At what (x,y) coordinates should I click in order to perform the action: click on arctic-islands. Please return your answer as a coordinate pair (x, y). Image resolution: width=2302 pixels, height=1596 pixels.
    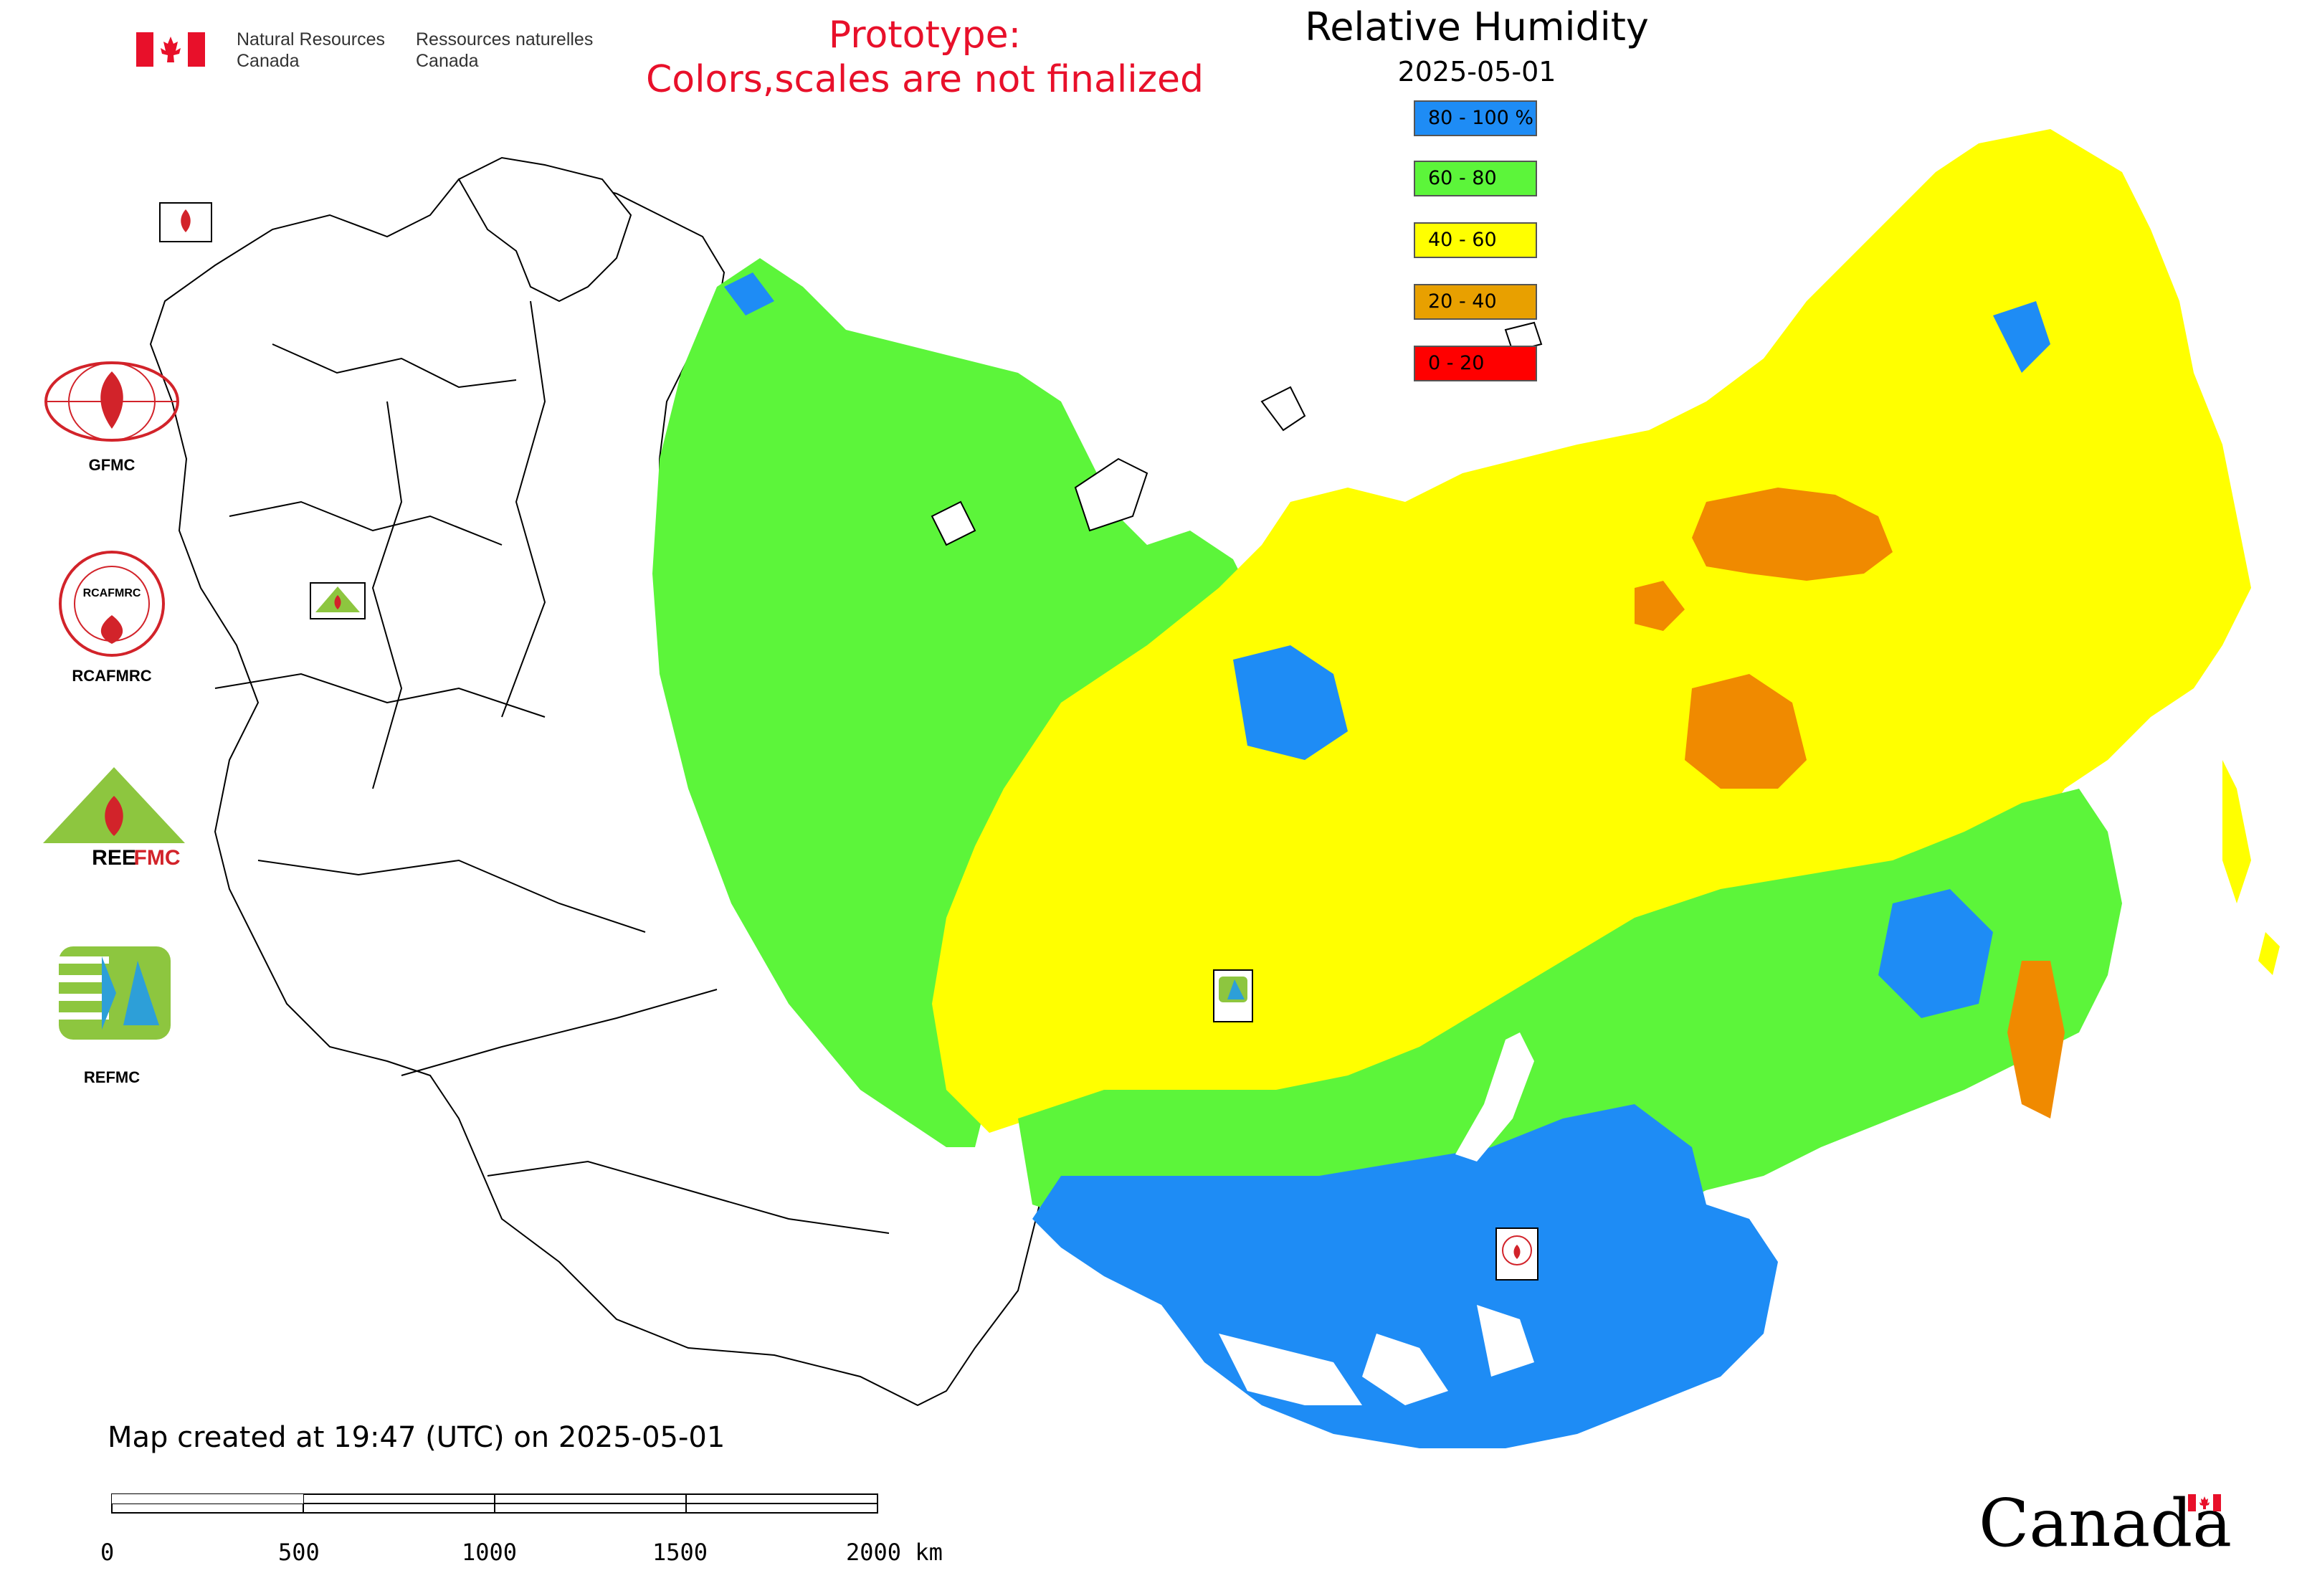
    Looking at the image, I should click on (1237, 433).